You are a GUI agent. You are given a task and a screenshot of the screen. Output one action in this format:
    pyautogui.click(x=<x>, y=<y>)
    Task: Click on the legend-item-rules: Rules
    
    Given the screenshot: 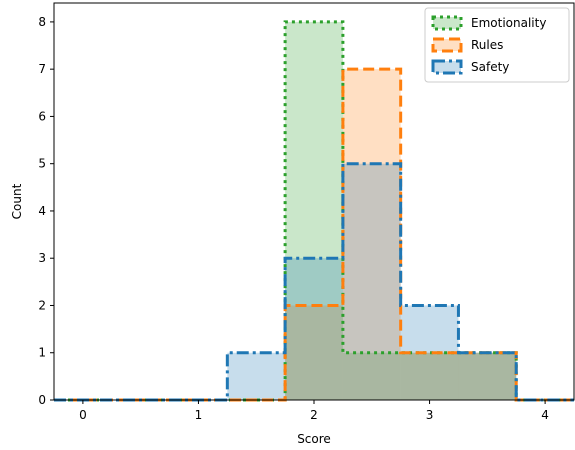 What is the action you would take?
    pyautogui.click(x=467, y=45)
    